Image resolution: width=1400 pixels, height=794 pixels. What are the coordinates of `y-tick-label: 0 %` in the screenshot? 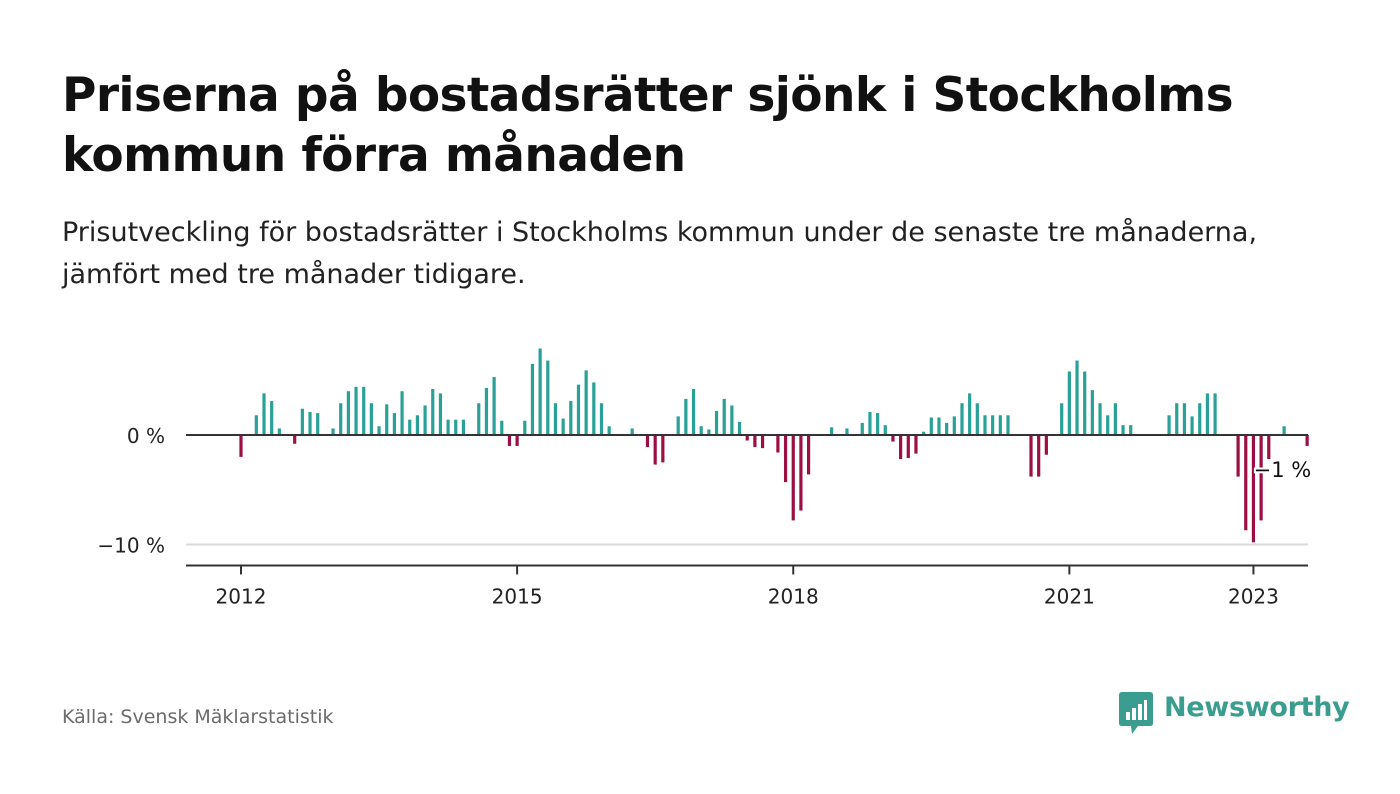 It's located at (146, 436).